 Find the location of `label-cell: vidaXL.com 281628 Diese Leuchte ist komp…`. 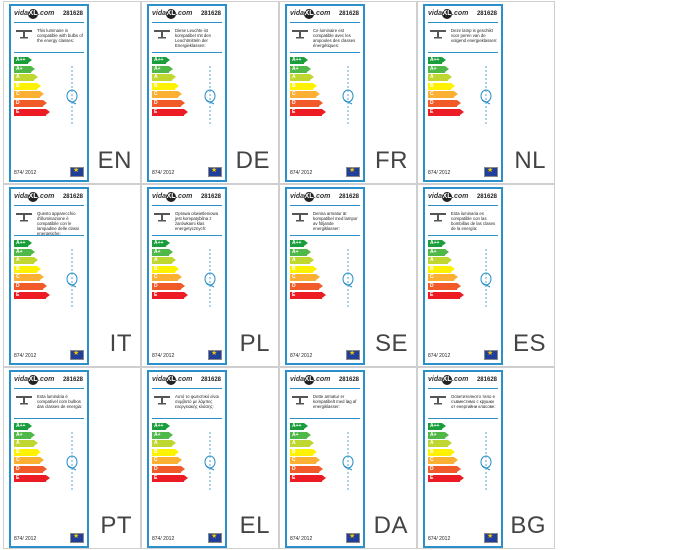

label-cell: vidaXL.com 281628 Diese Leuchte ist komp… is located at coordinates (210, 92).